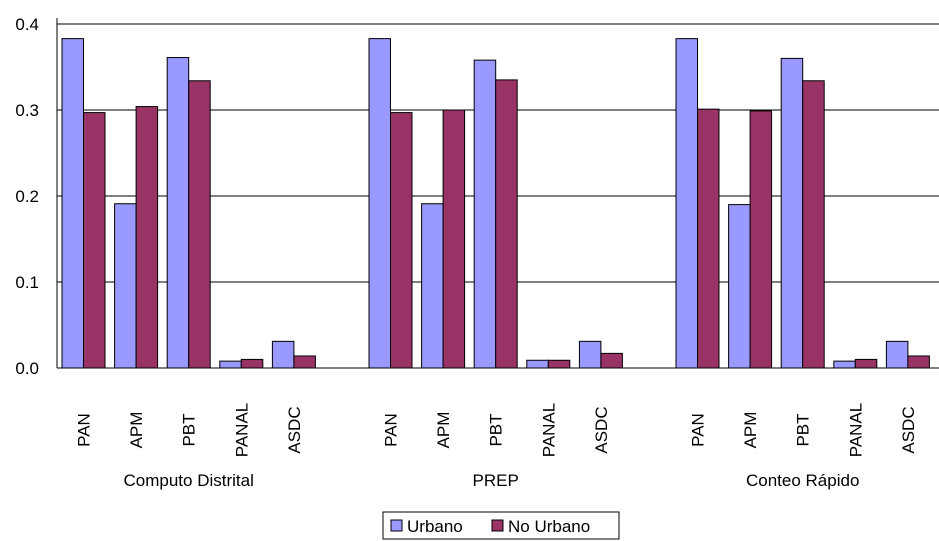 The image size is (939, 541). I want to click on group-label: Conteo Rápido, so click(802, 480).